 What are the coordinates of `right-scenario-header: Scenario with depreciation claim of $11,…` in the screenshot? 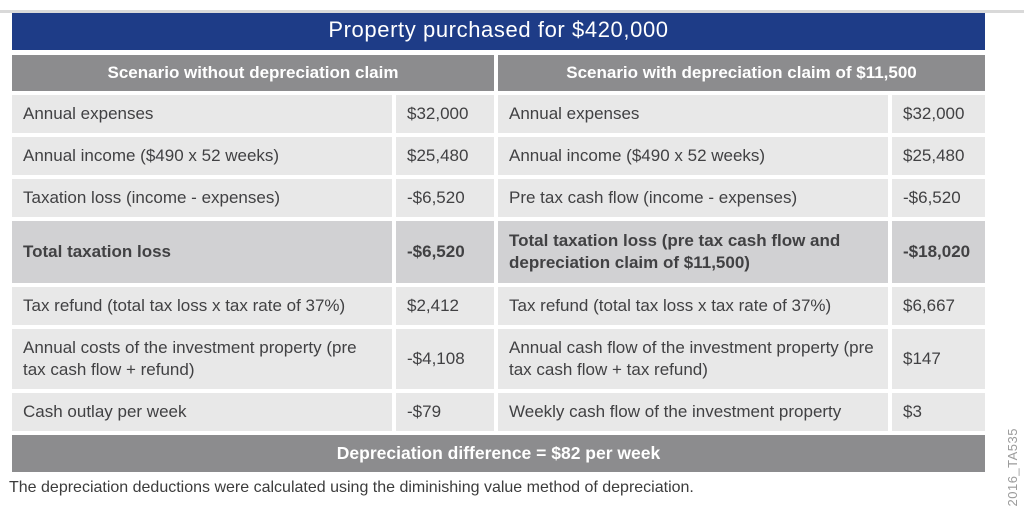 It's located at (741, 73).